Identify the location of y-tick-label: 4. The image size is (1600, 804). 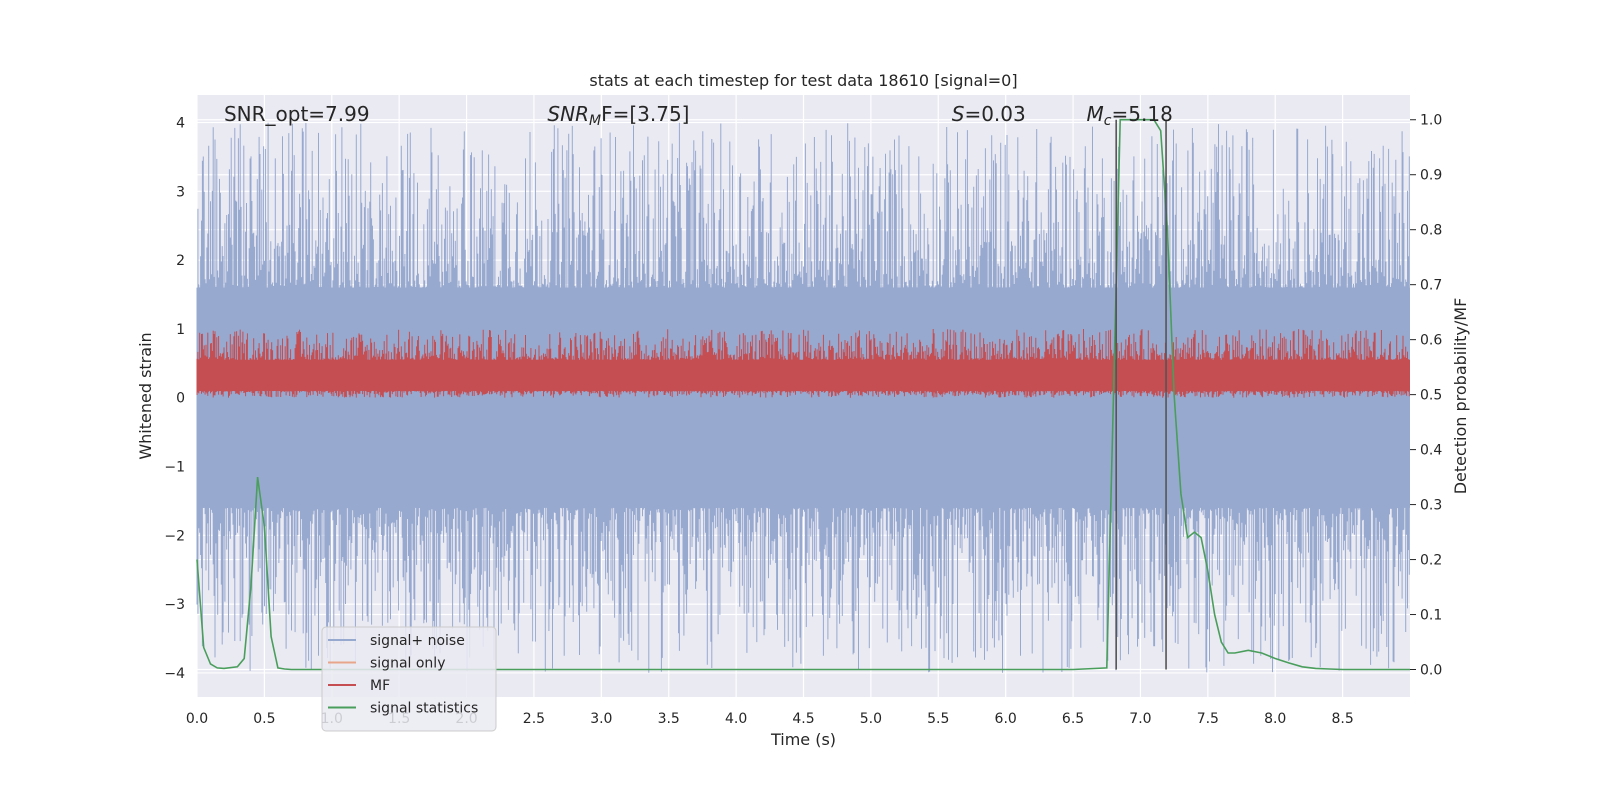
(180, 124).